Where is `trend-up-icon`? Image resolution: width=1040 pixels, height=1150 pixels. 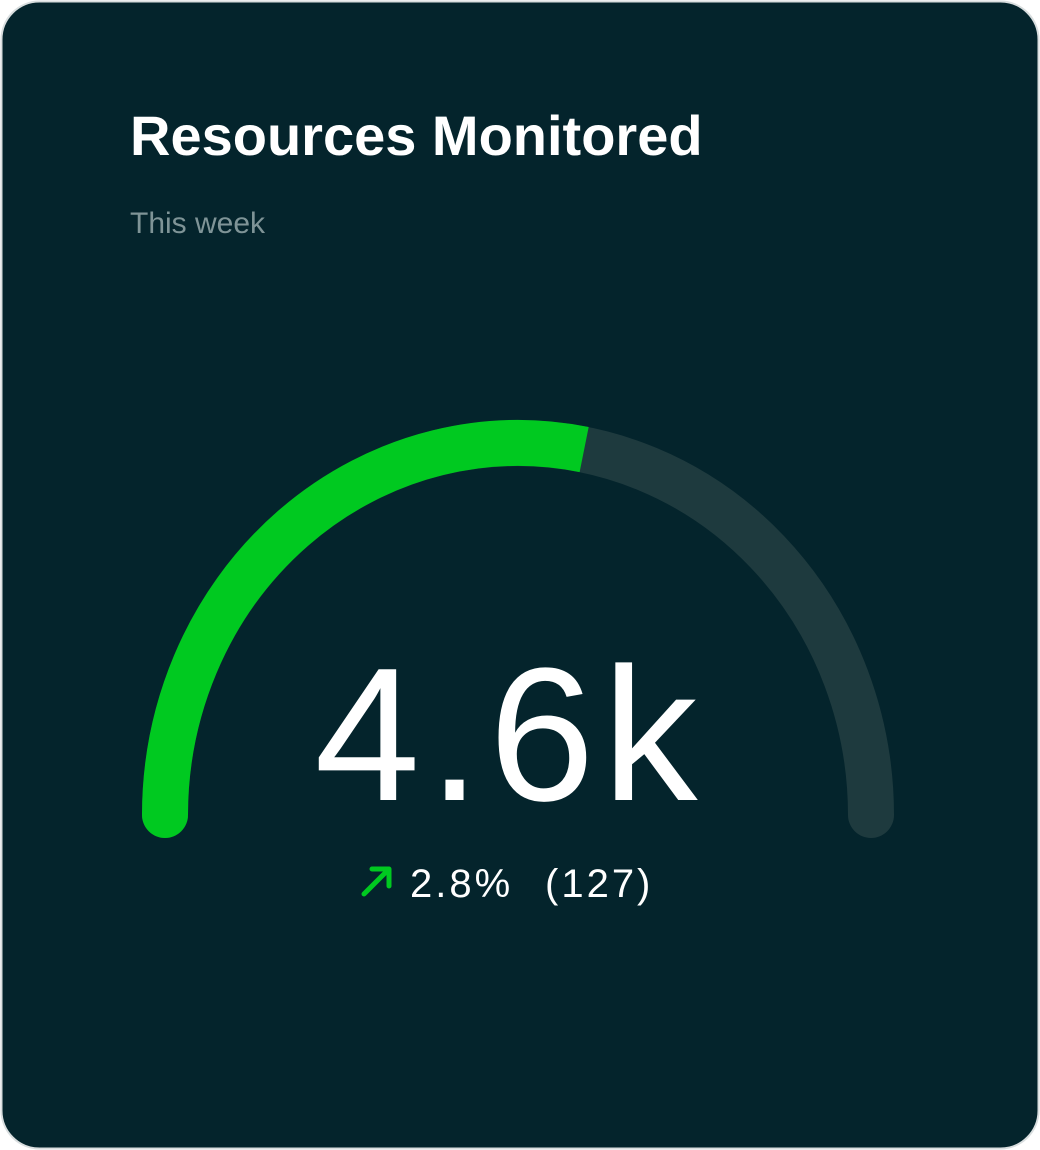 trend-up-icon is located at coordinates (376, 881).